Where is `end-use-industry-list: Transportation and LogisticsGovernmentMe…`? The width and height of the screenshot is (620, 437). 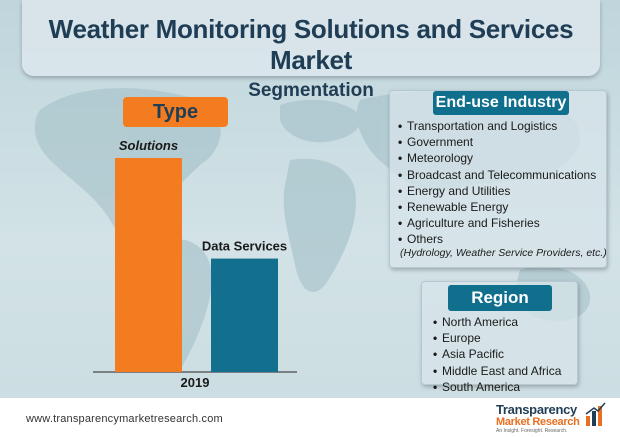 end-use-industry-list: Transportation and LogisticsGovernmentMe… is located at coordinates (497, 183).